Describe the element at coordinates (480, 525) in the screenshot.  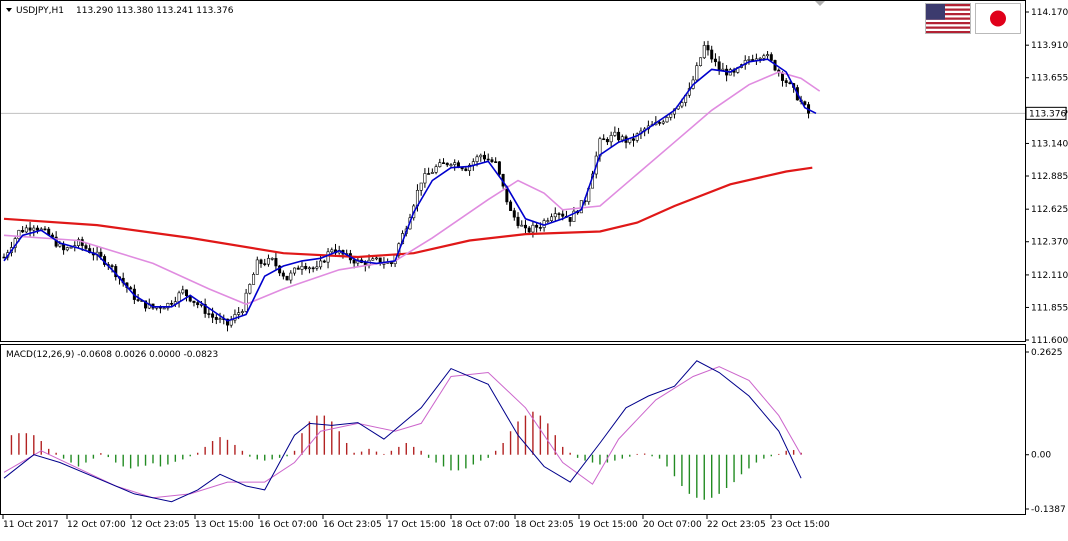
I see `time-tick-label: 18 Oct 07:00` at that location.